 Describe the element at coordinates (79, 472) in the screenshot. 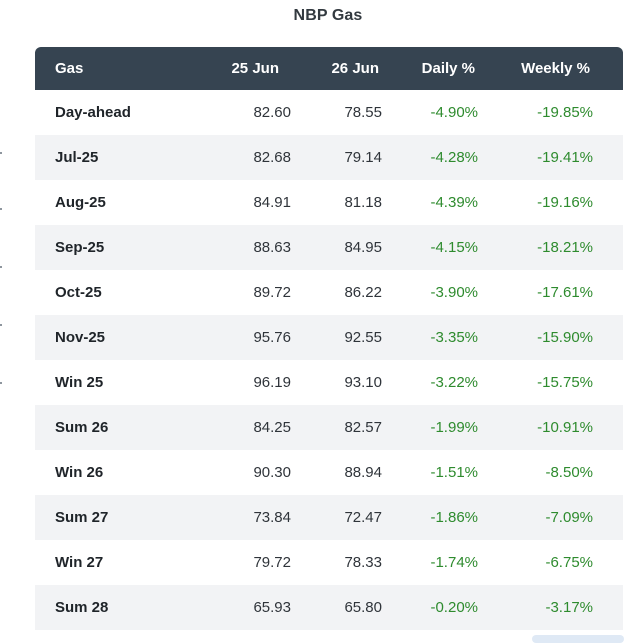

I see `cell-gas-name: Win 26` at that location.